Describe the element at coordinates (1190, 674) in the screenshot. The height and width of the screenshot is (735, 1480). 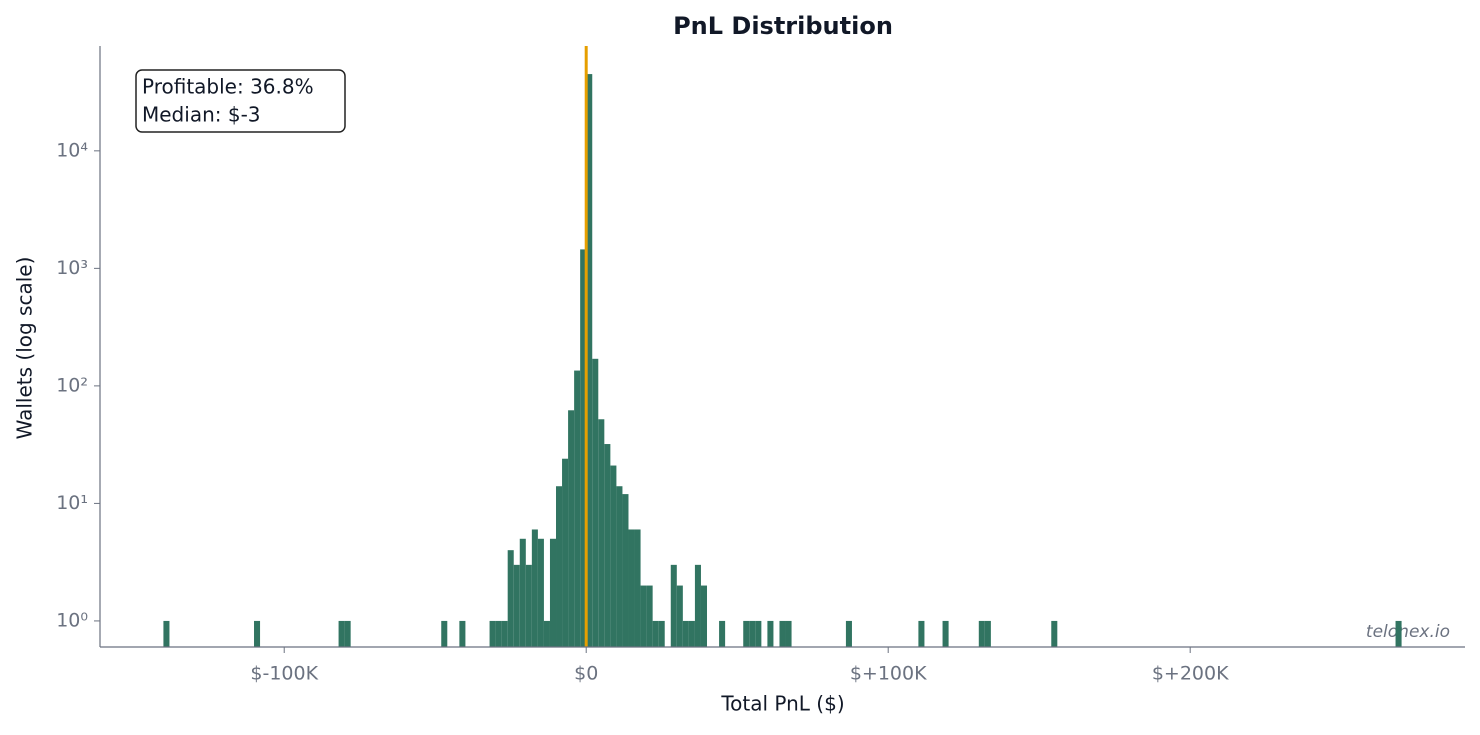
I see `x-tick-label: $+200K` at that location.